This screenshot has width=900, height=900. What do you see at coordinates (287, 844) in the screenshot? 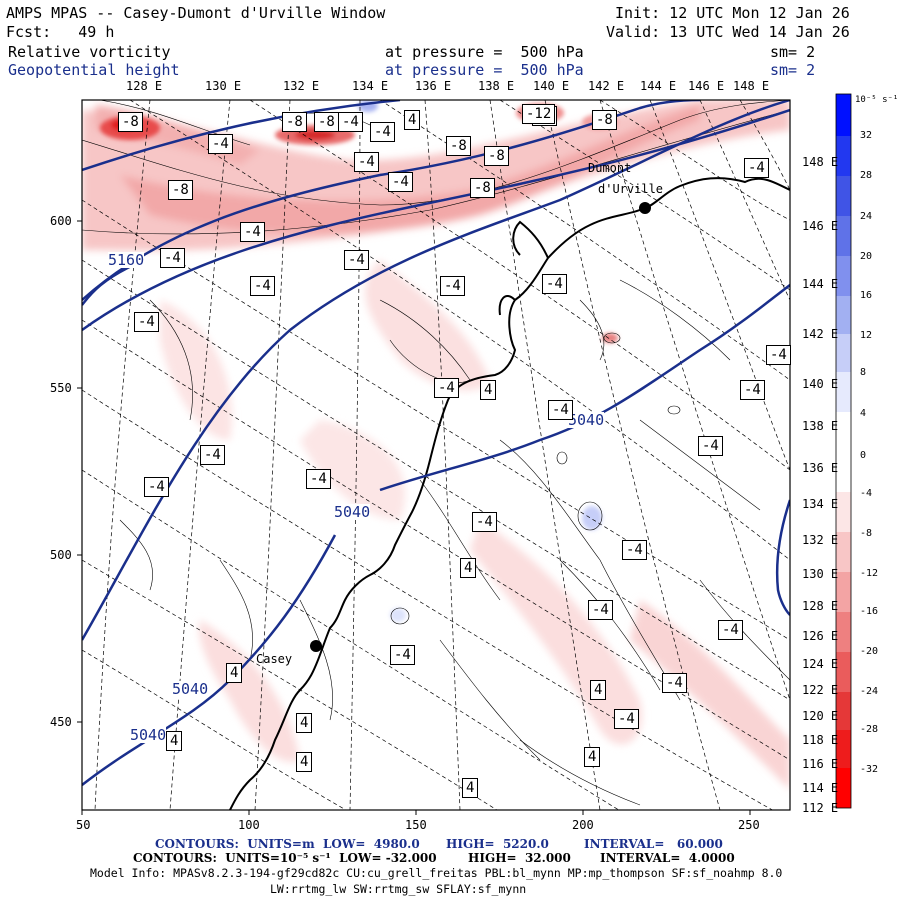
I see `height-contour-info-a: CONTOURS: UNITS=m LOW= 4980.0` at bounding box center [287, 844].